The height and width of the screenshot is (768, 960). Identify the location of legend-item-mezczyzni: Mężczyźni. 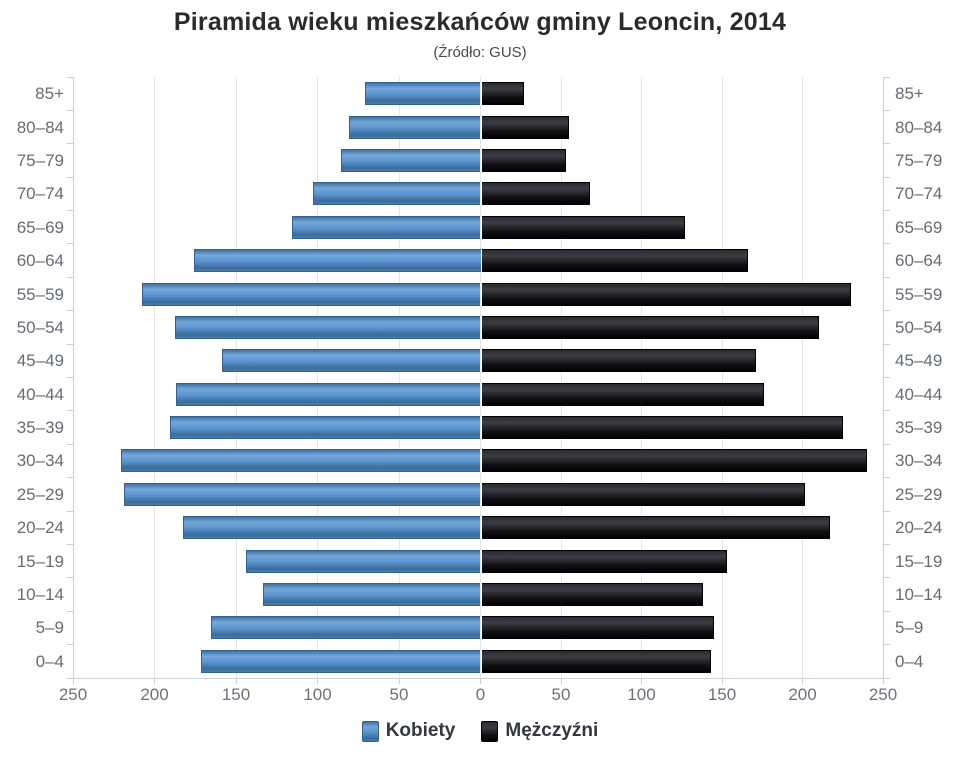
(539, 731).